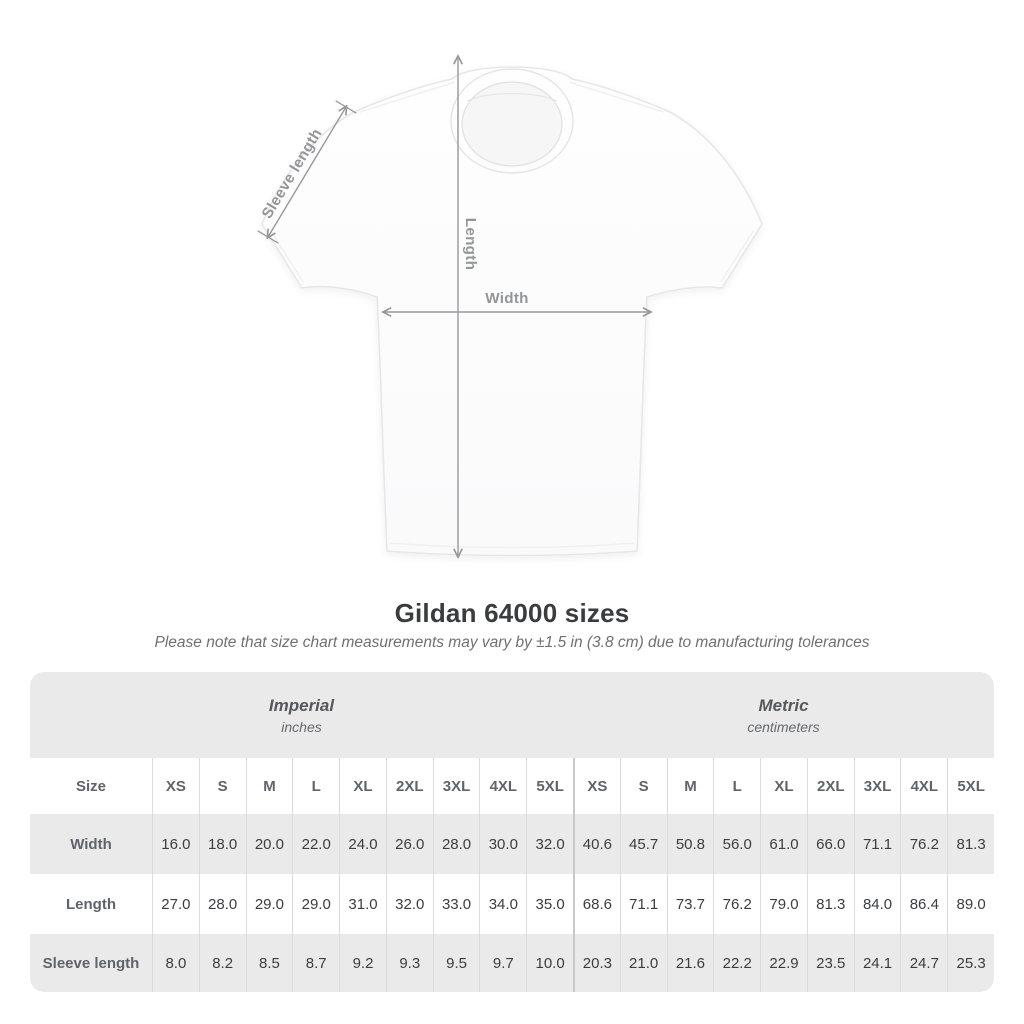 This screenshot has height=1024, width=1024. I want to click on unit-label: Imperial, so click(301, 705).